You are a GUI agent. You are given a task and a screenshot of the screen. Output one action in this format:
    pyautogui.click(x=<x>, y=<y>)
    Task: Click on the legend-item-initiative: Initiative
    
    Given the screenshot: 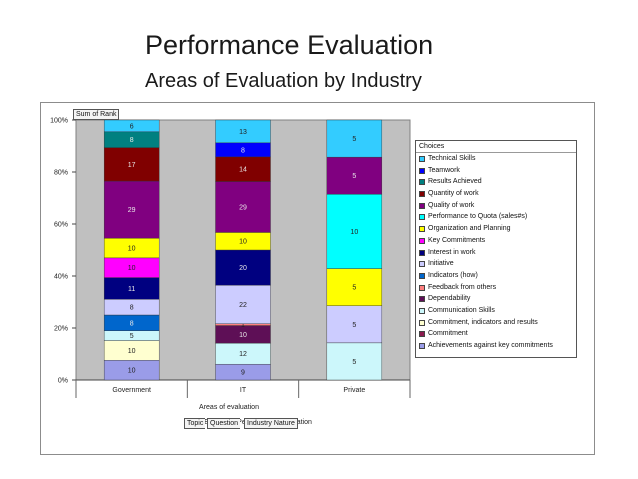 What is the action you would take?
    pyautogui.click(x=496, y=264)
    